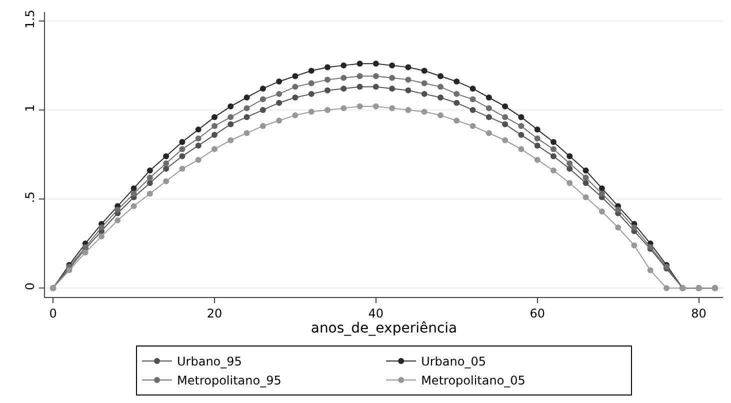 Image resolution: width=731 pixels, height=403 pixels. I want to click on y-tick-label: 1, so click(30, 108).